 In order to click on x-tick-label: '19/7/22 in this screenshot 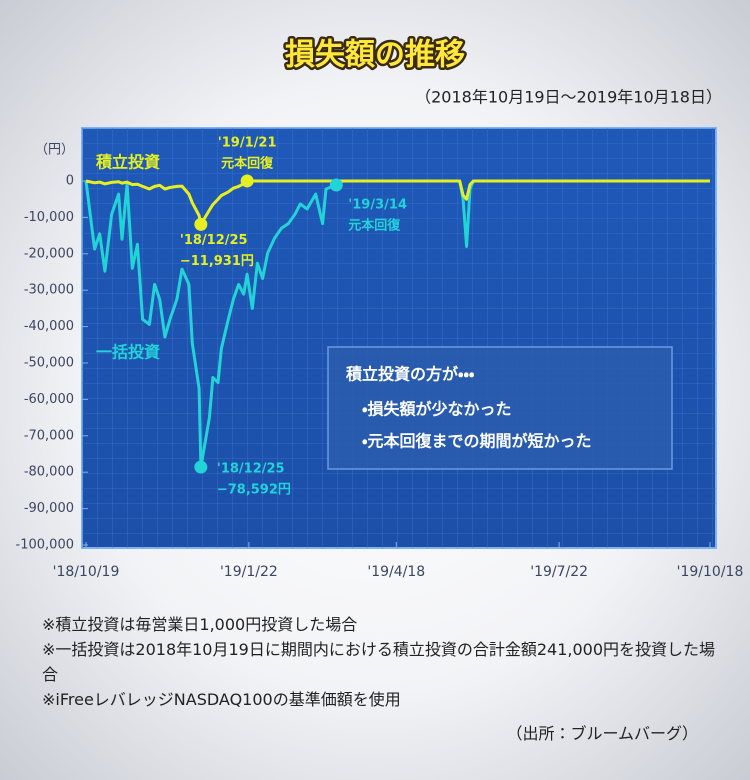, I will do `click(559, 572)`.